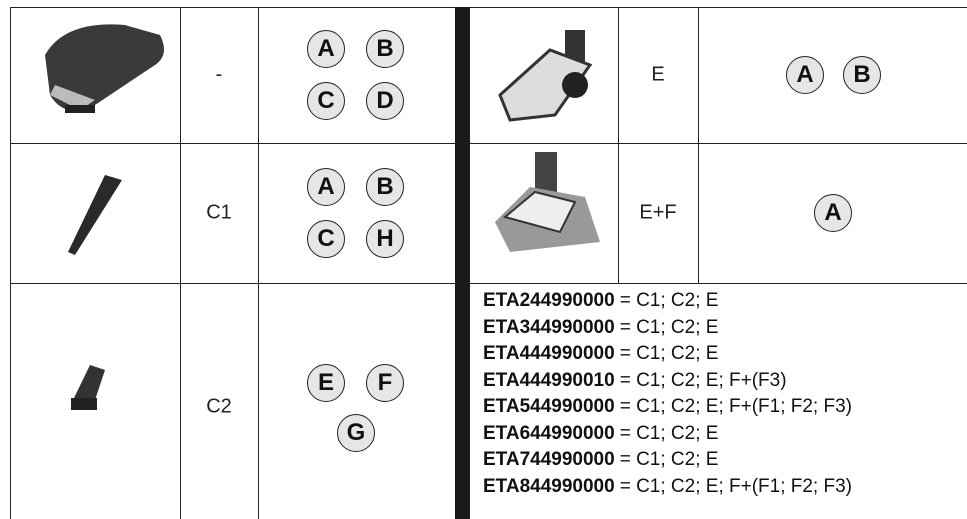 This screenshot has height=519, width=967. I want to click on model-line: ETA544990000 = C1; C2; E; F+(F1; F2; F3), so click(667, 407).